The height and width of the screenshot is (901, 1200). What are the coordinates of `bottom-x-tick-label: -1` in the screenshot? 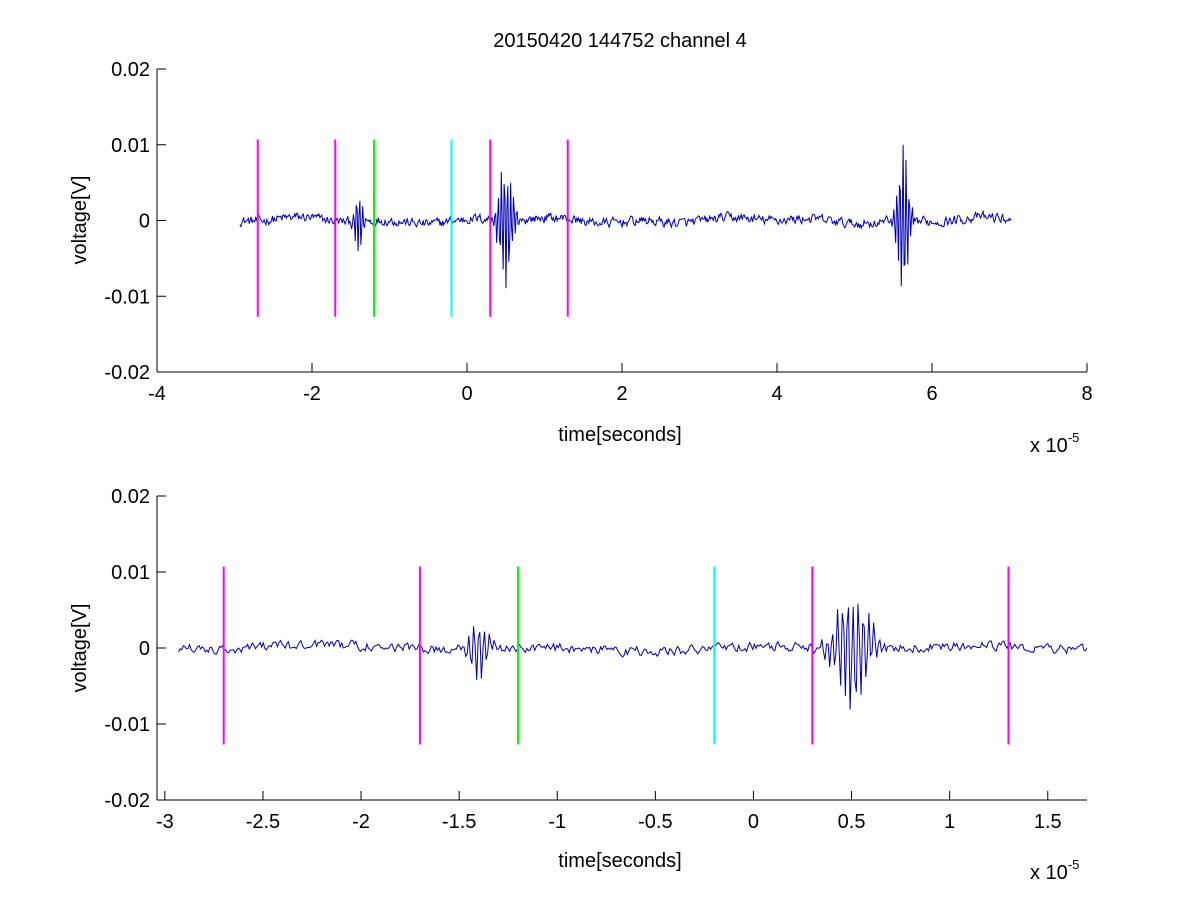 It's located at (557, 822).